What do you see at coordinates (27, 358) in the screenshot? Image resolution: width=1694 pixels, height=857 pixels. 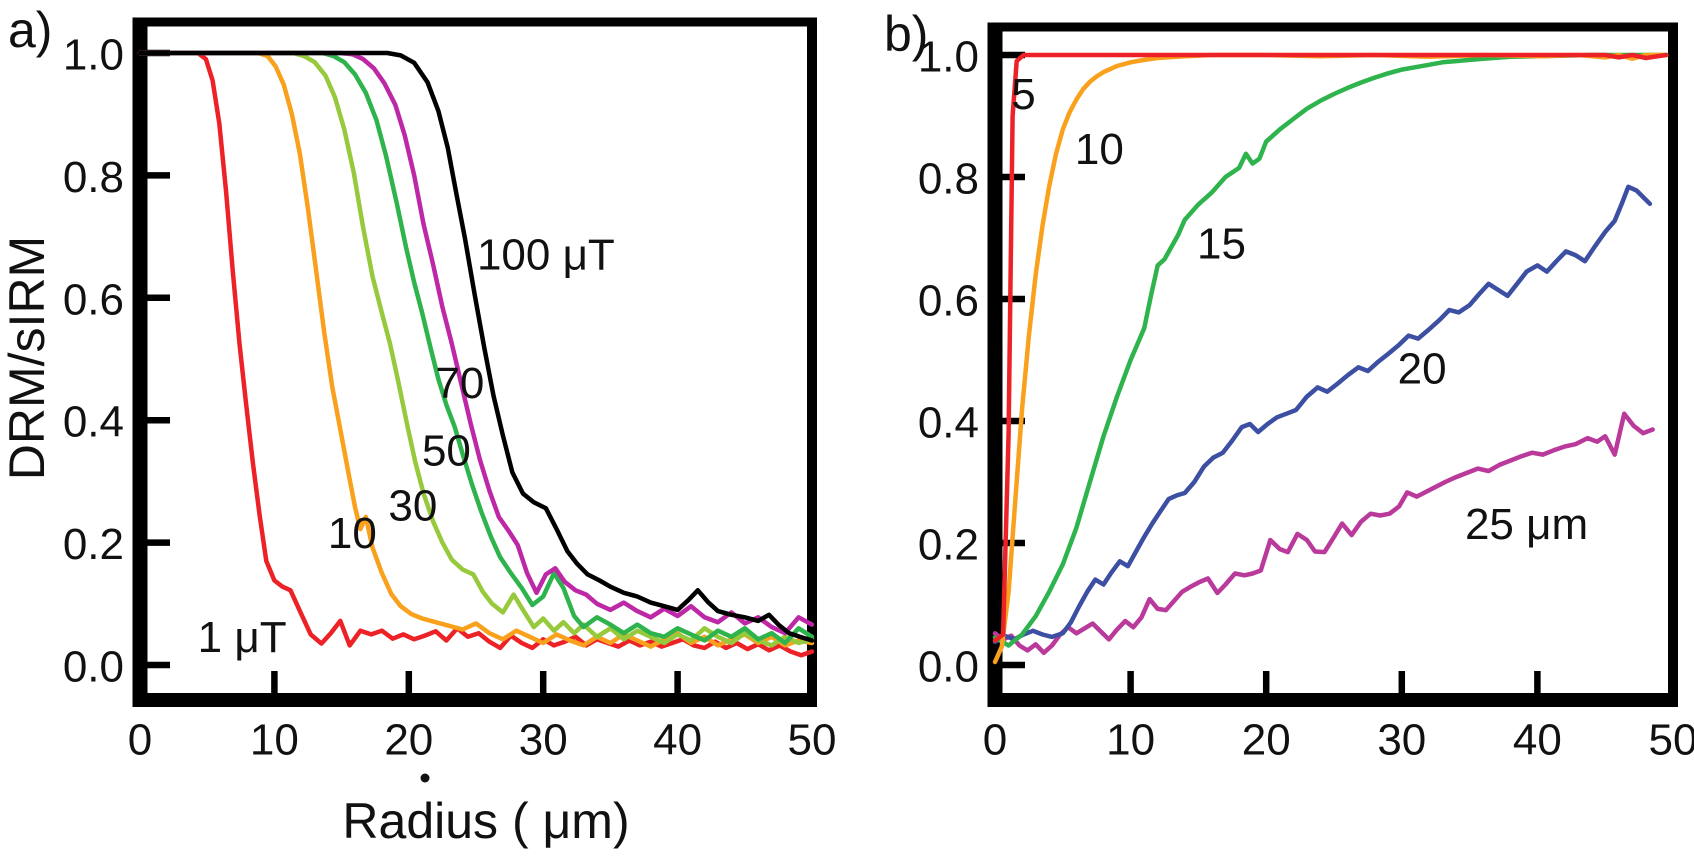 I see `y-axis-title: DRM/sIRM` at bounding box center [27, 358].